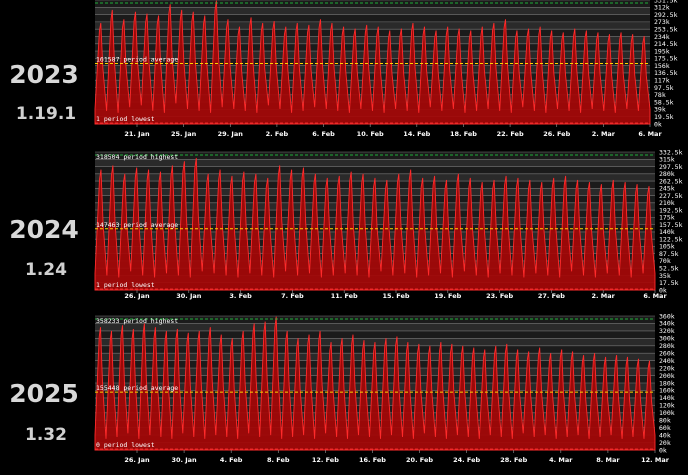  Describe the element at coordinates (137, 225) in the screenshot. I see `average-label: 147463 period average` at that location.